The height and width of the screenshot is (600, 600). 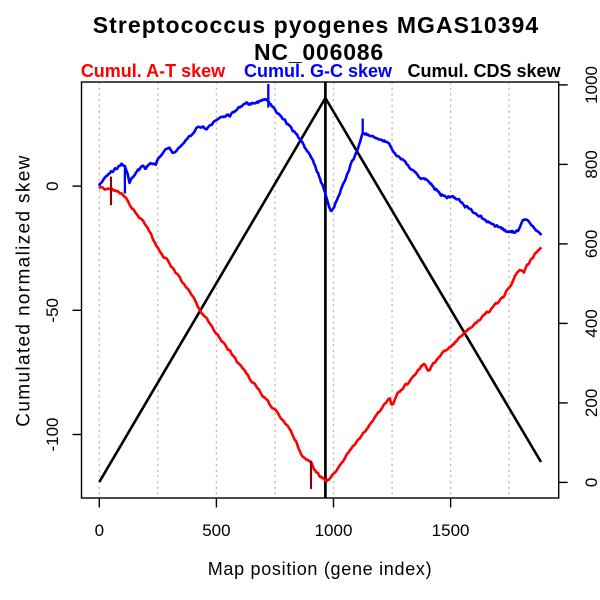 What do you see at coordinates (316, 25) in the screenshot?
I see `svg-text:Streptococcus pyogenes MGAS103: Streptococcus pyogenes MGAS10394` at bounding box center [316, 25].